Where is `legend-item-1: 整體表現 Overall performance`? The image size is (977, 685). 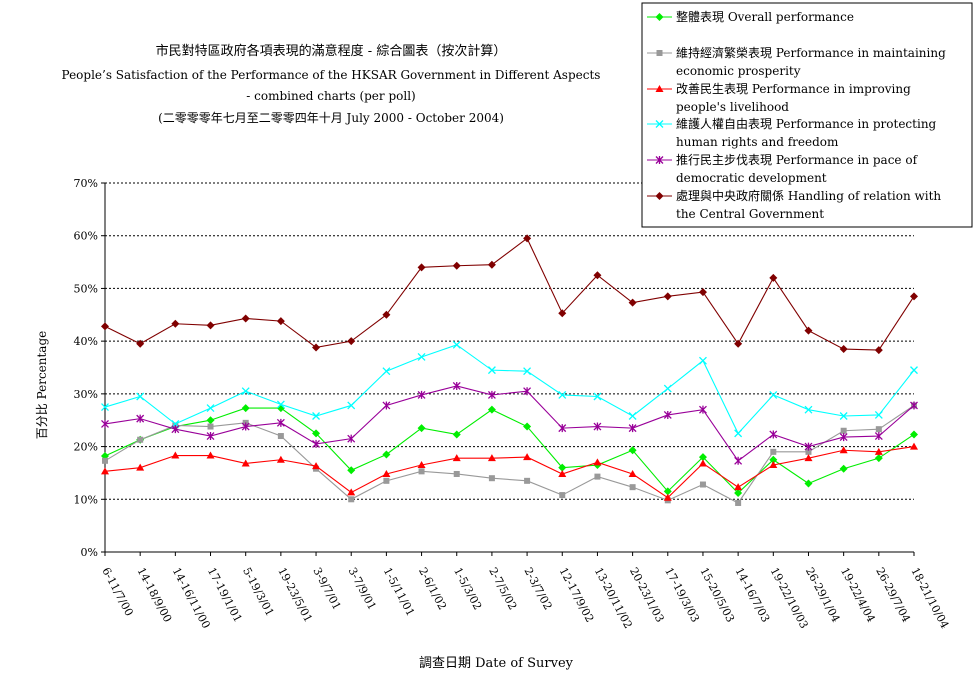
legend-item-1: 整體表現 Overall performance is located at coordinates (750, 16).